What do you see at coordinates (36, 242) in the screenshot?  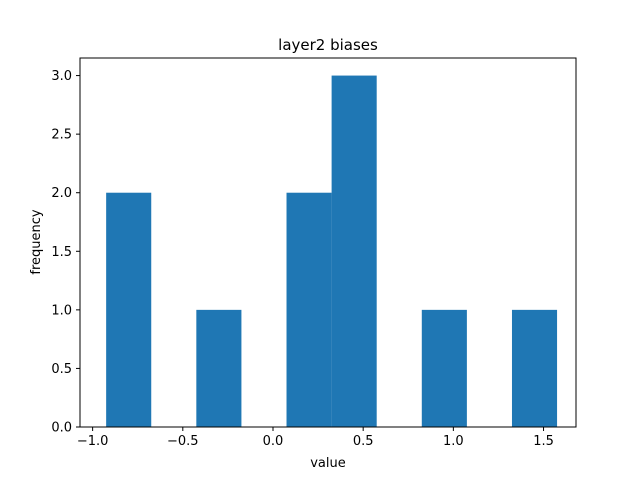 I see `y-axis-label: frequency` at bounding box center [36, 242].